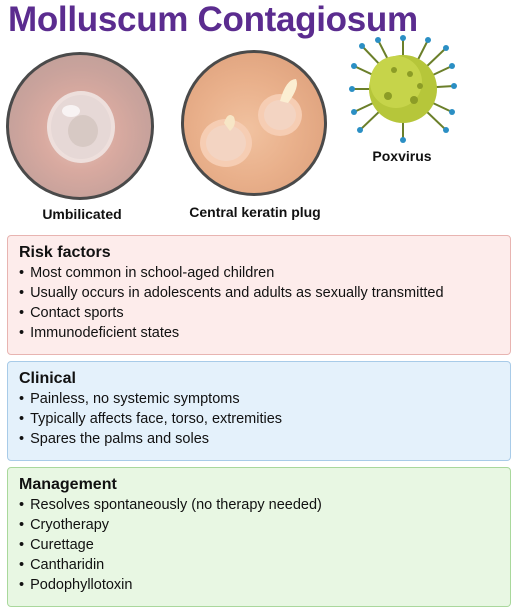 This screenshot has width=519, height=614. I want to click on umbilicated-lesion-photo, so click(80, 126).